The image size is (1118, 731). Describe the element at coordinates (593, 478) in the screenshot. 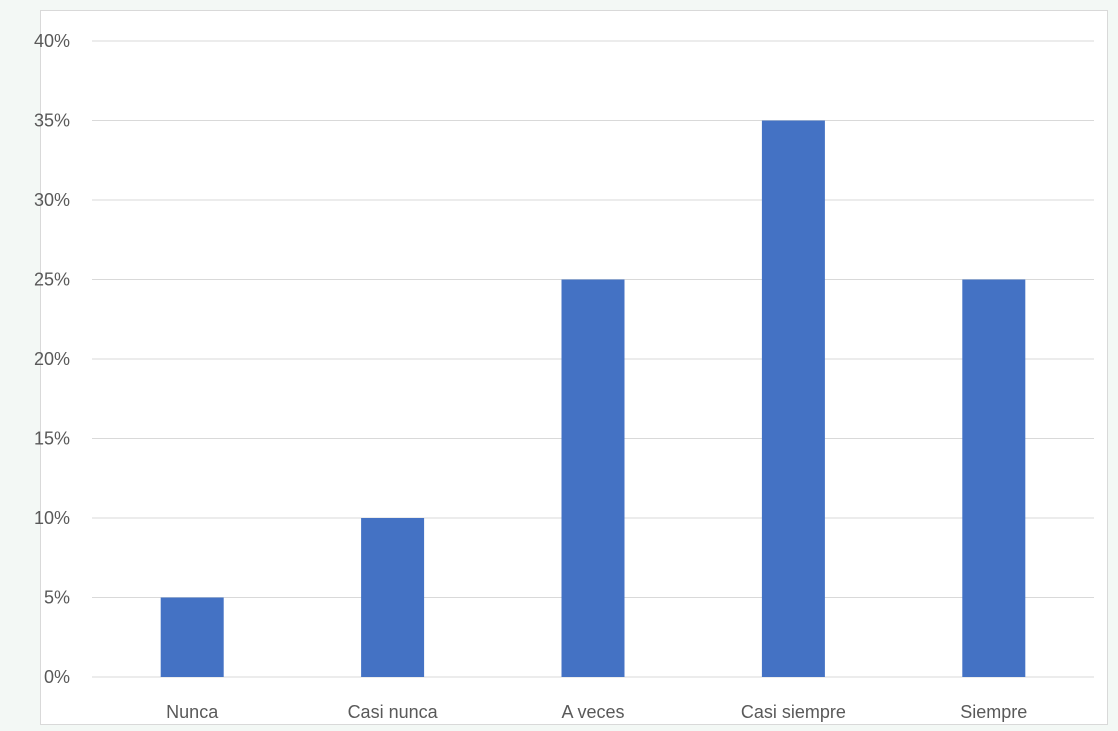

I see `bar-a-veces` at that location.